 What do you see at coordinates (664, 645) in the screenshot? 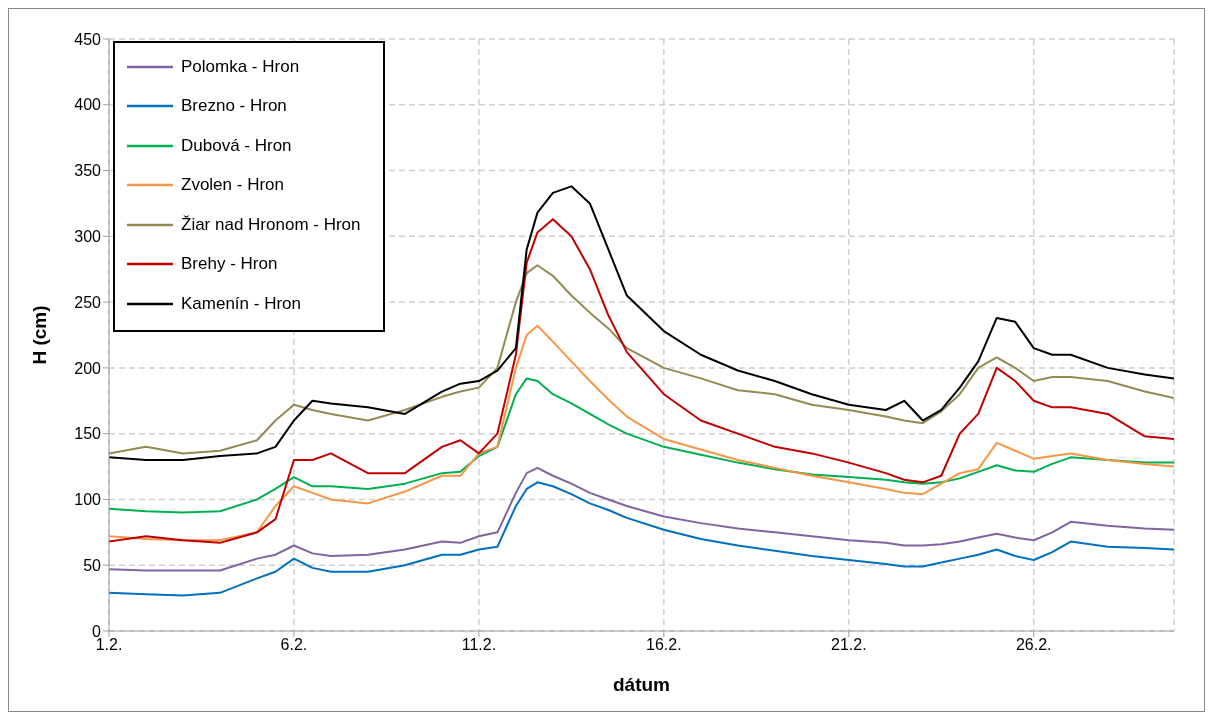
I see `x-tick-label: 16.2.` at bounding box center [664, 645].